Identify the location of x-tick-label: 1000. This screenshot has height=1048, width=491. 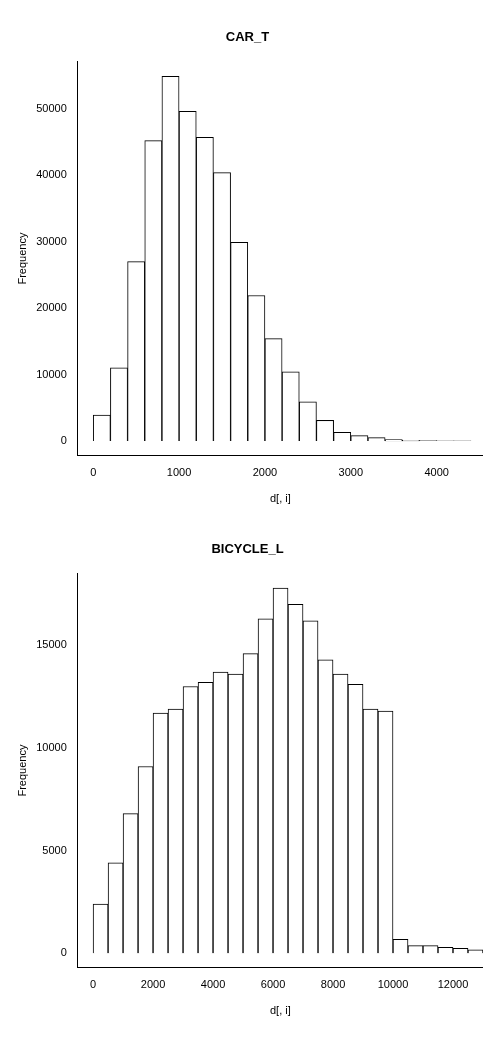
(179, 472).